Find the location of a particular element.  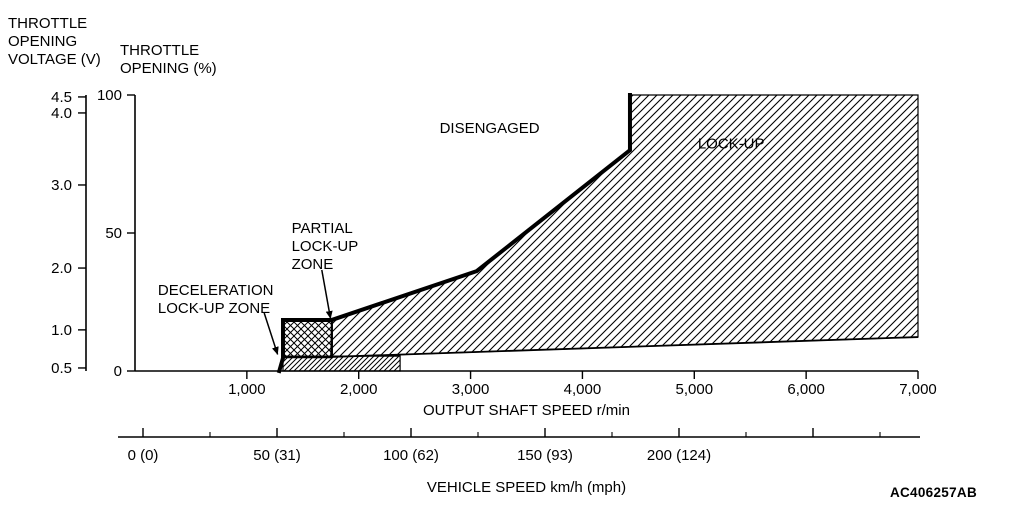

vehicle-speed-tick-label: 50 (31) is located at coordinates (277, 455).